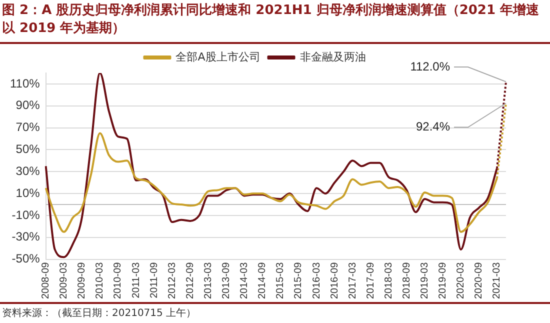 The image size is (550, 323). I want to click on x-tick-label: 2009-03, so click(64, 281).